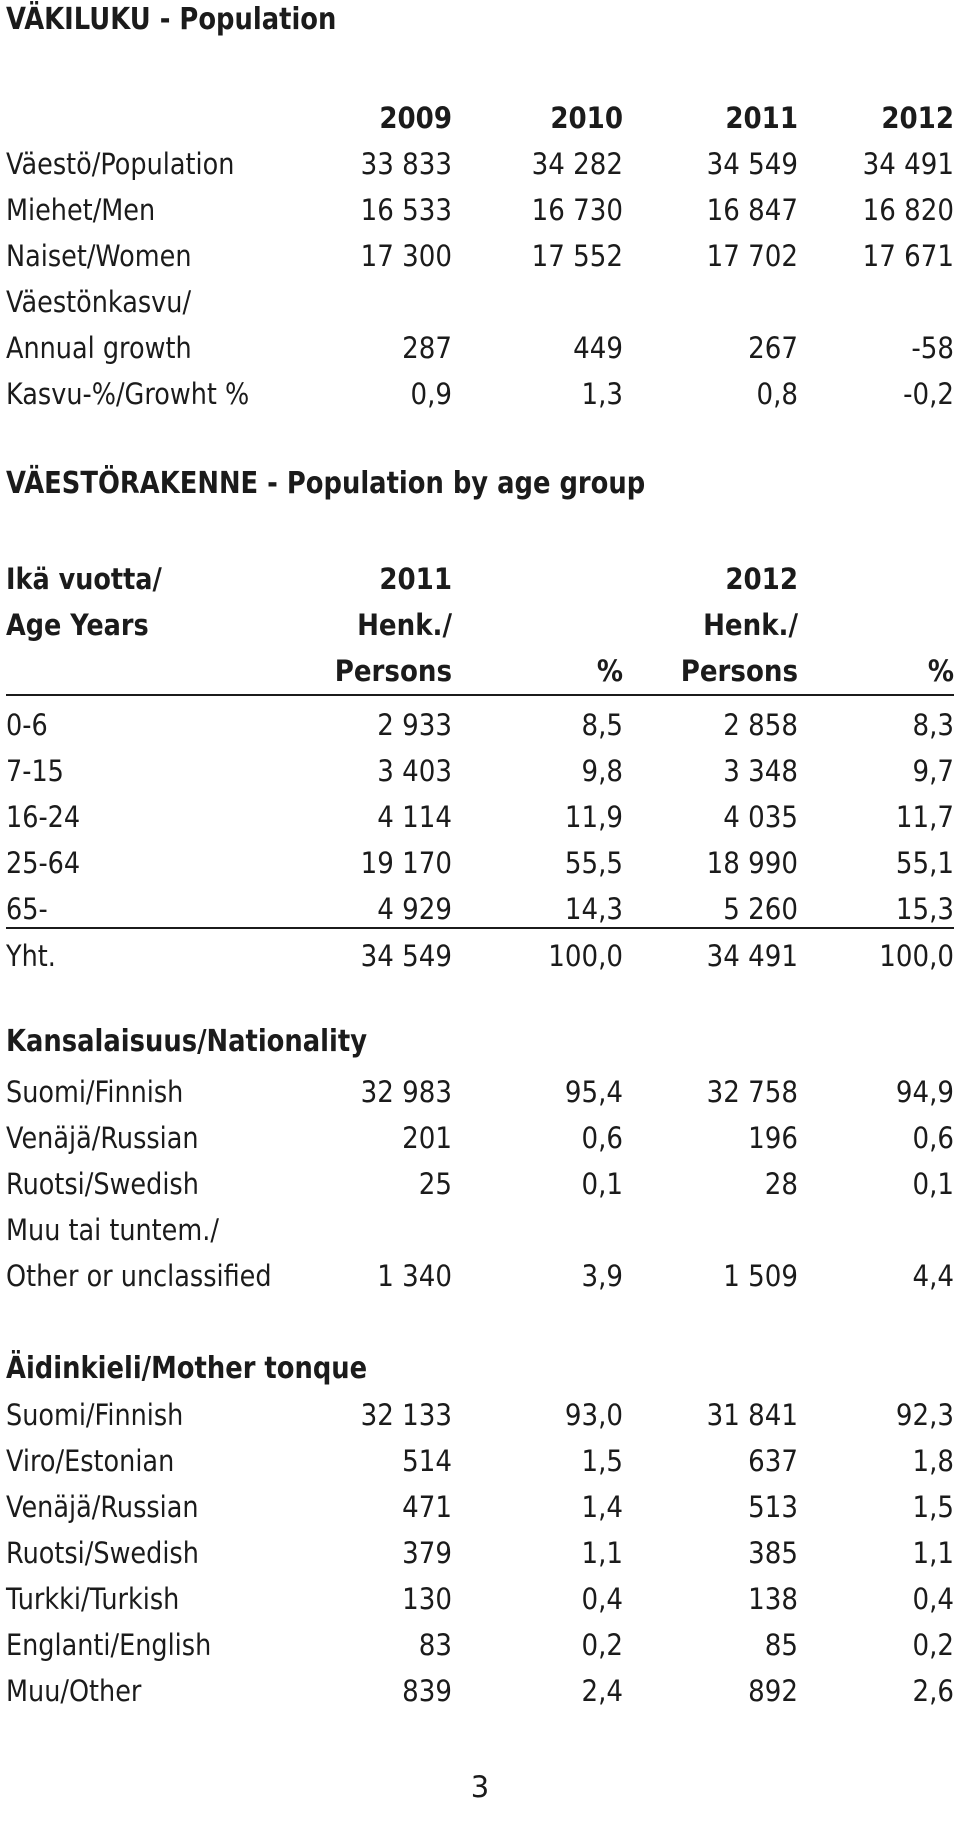  I want to click on table-row: Viro/Estonian 514 1,5 637 1,8, so click(480, 1461).